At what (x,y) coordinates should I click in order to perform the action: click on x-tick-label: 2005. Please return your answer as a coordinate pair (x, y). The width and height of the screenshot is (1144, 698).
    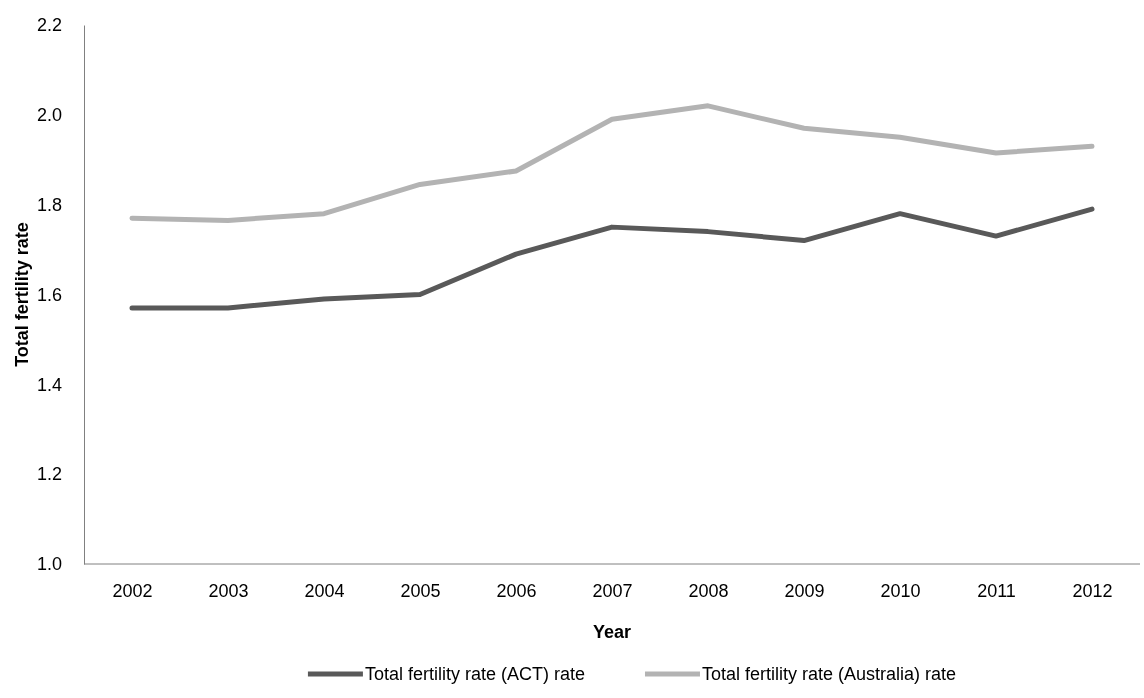
    Looking at the image, I should click on (420, 590).